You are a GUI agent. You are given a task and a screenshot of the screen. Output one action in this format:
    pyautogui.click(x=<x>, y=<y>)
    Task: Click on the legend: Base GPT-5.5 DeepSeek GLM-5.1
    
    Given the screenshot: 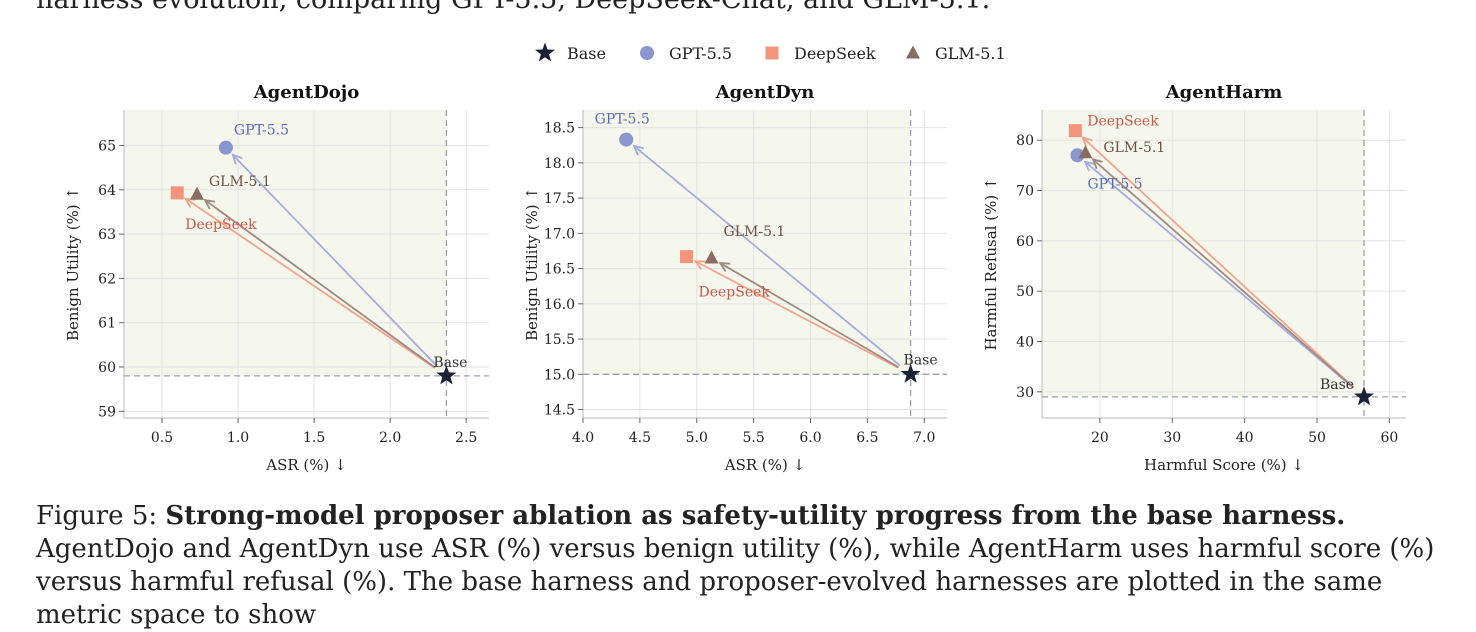 What is the action you would take?
    pyautogui.click(x=770, y=52)
    